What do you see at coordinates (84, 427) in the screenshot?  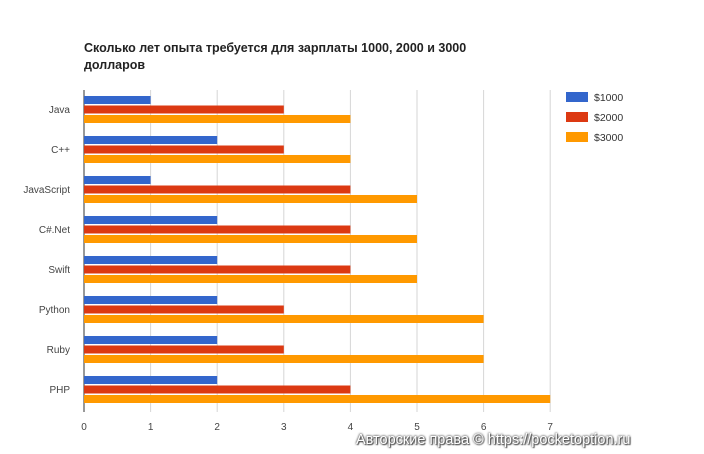 I see `x-tick-label-0: 0` at bounding box center [84, 427].